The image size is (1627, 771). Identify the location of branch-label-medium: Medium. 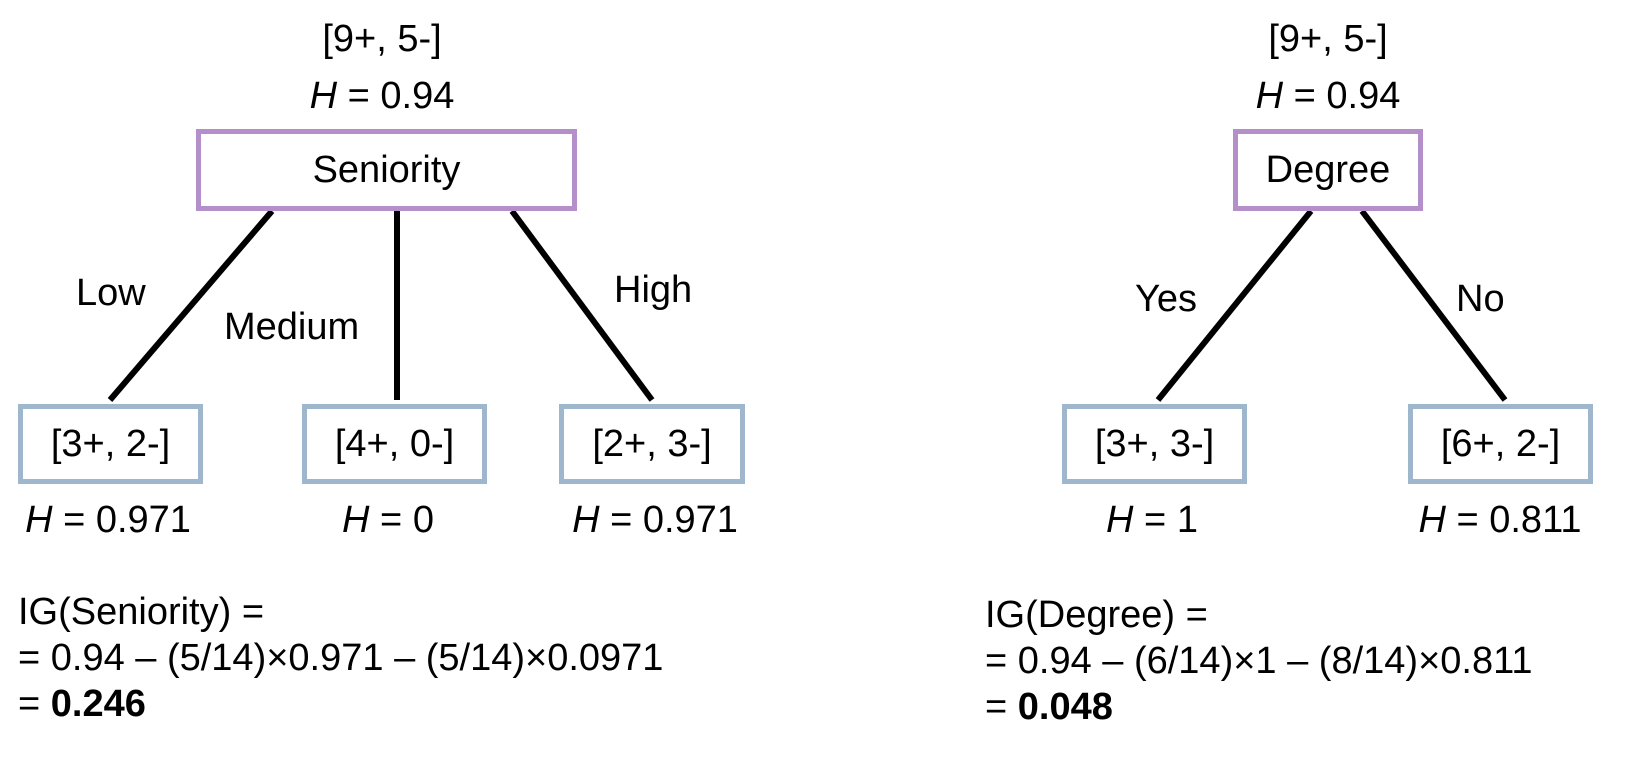
(292, 327).